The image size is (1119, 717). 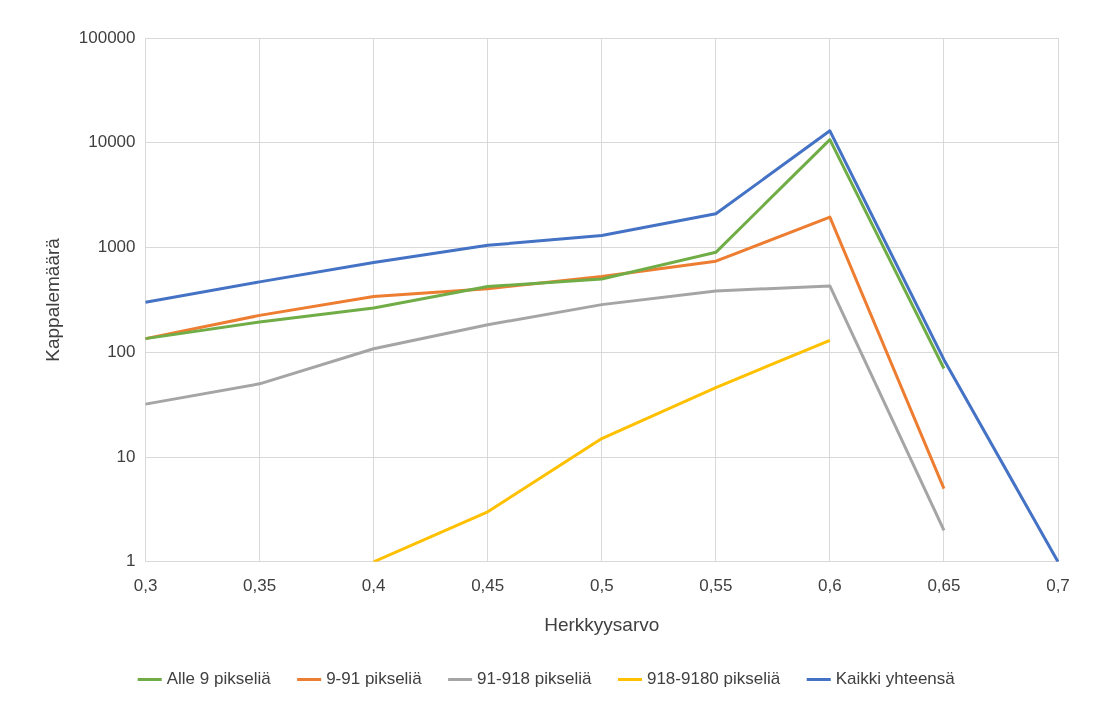 I want to click on x-tick-label: 0,45, so click(x=488, y=585).